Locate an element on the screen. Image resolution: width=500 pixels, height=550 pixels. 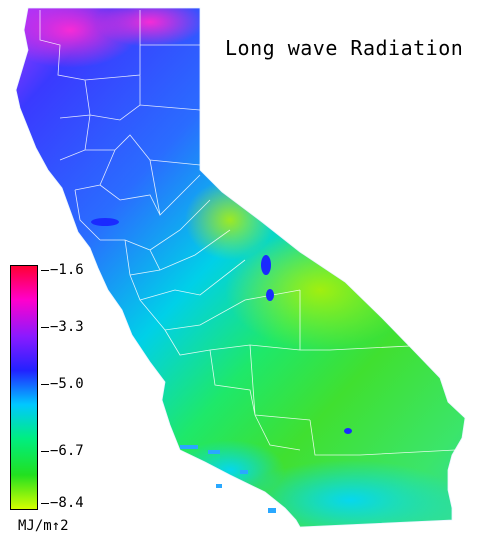
islands is located at coordinates (228, 479).